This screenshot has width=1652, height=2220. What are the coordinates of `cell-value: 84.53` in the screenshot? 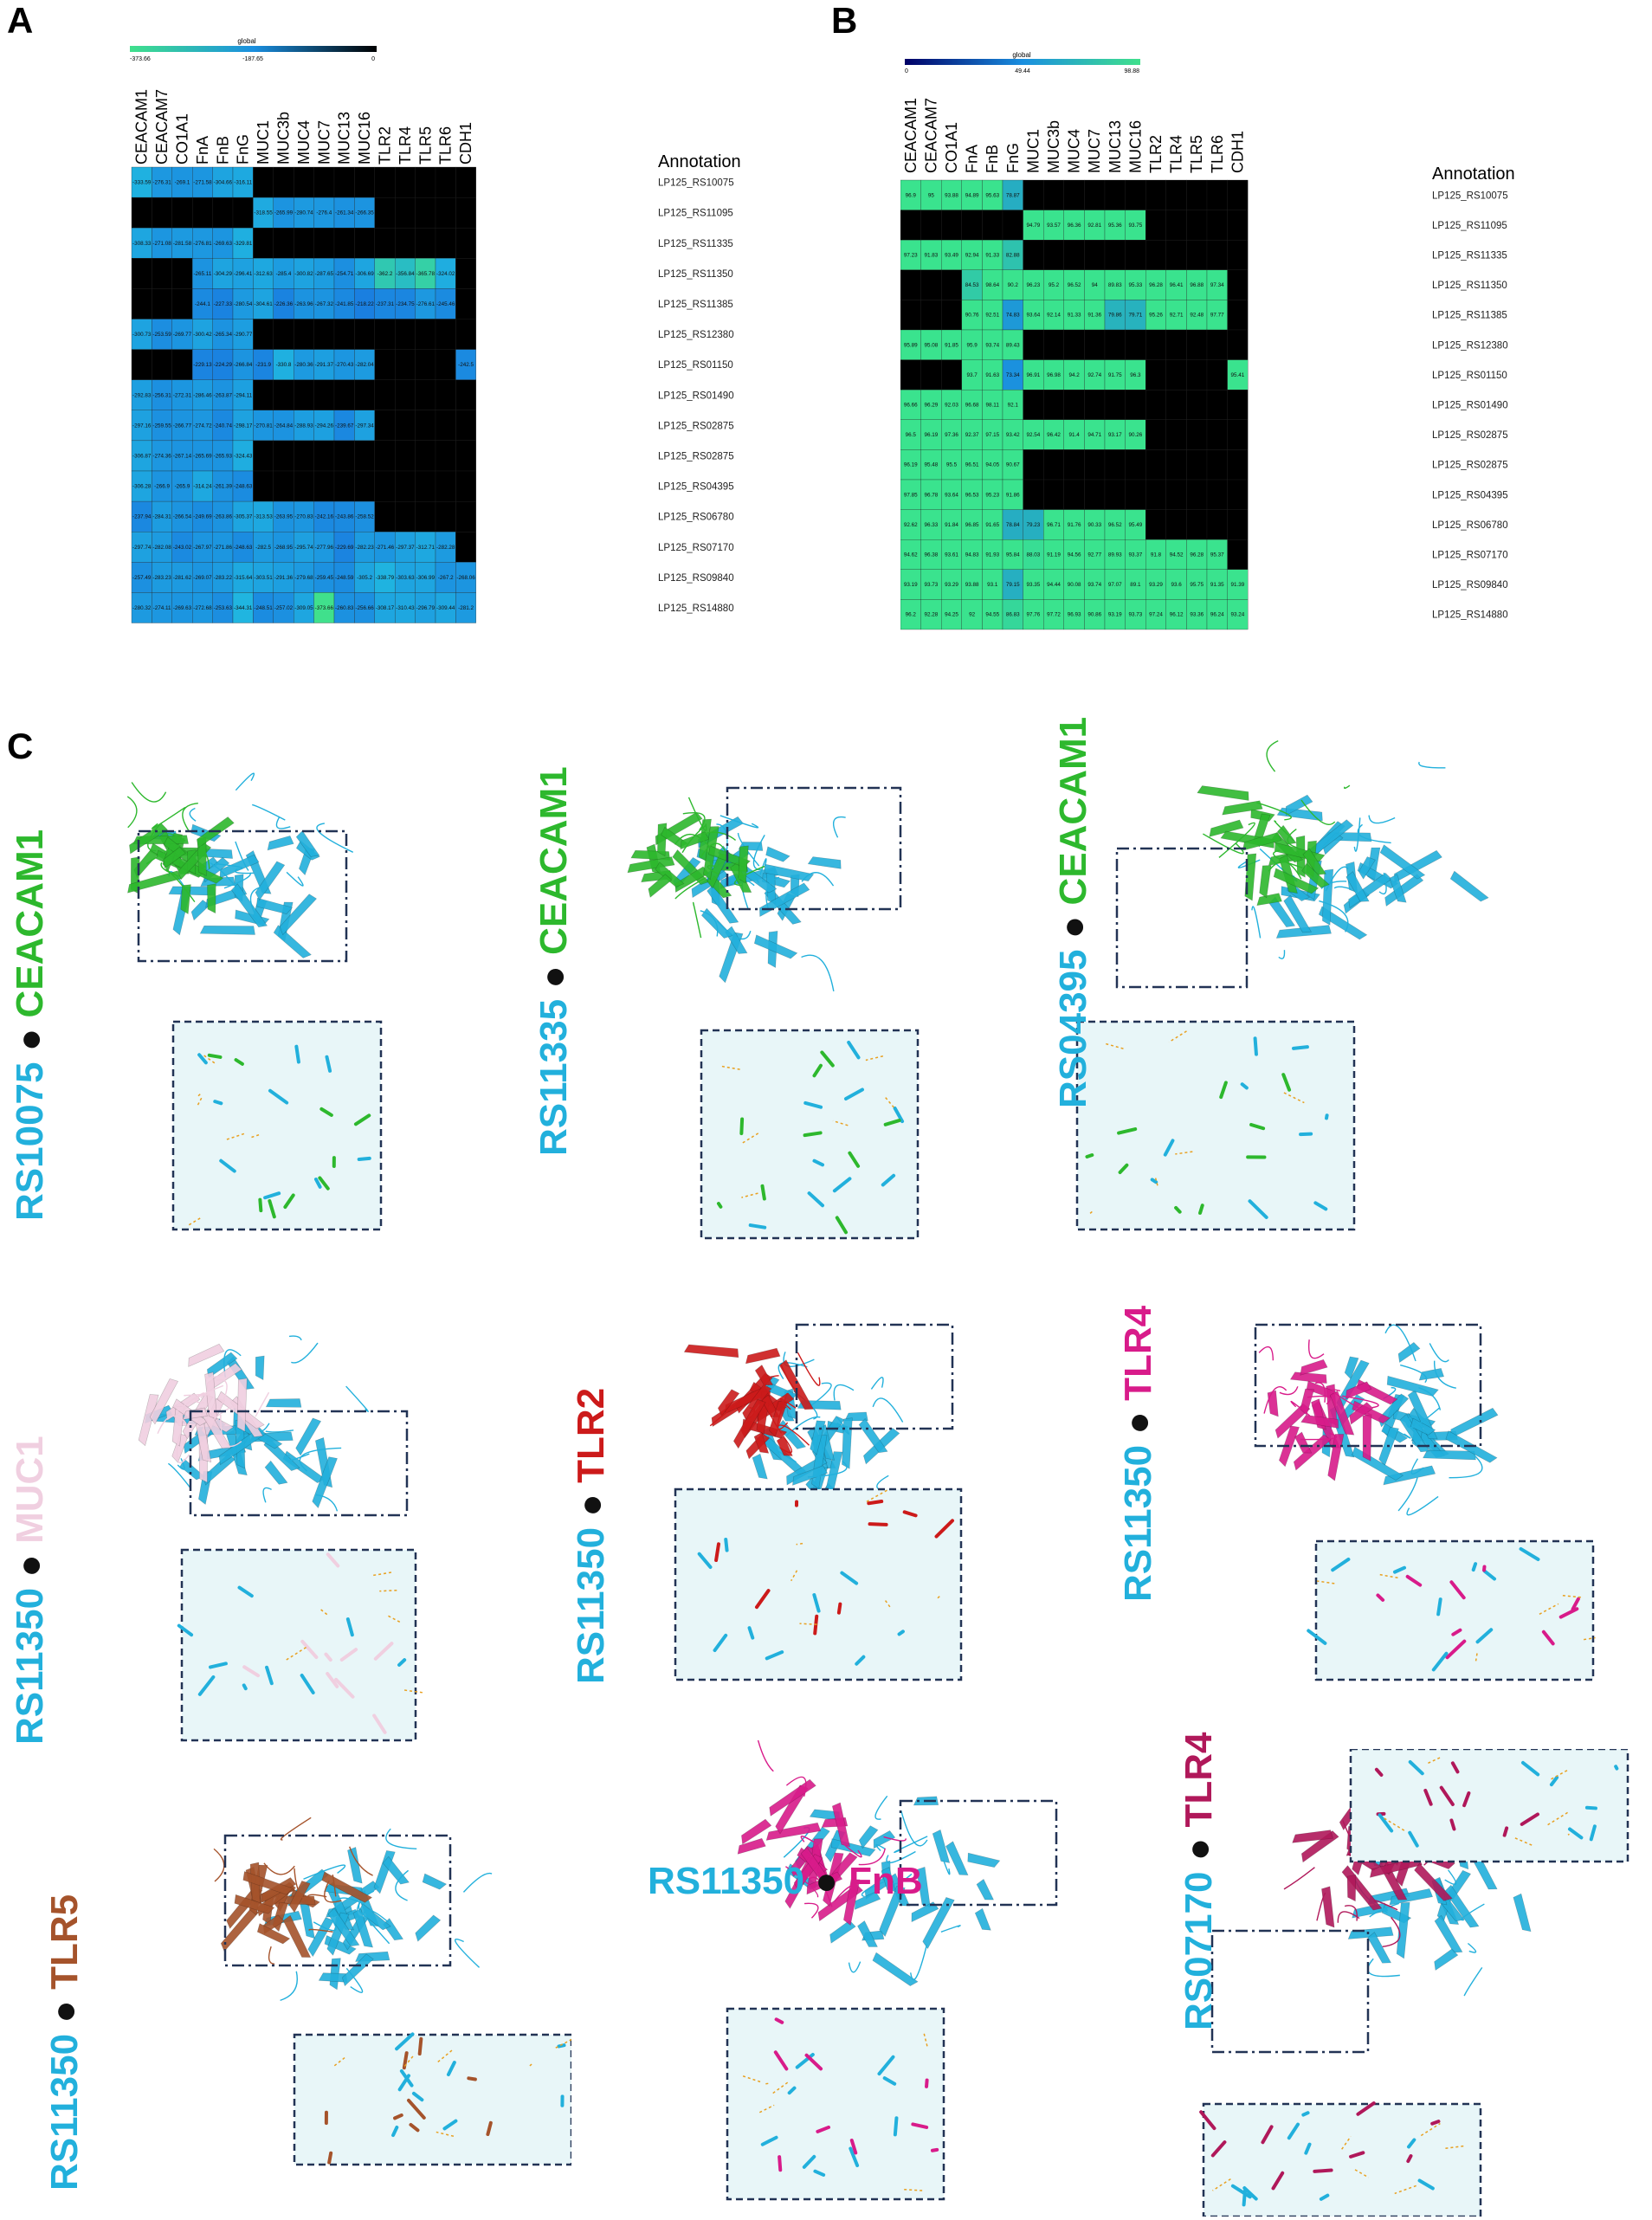 It's located at (972, 285).